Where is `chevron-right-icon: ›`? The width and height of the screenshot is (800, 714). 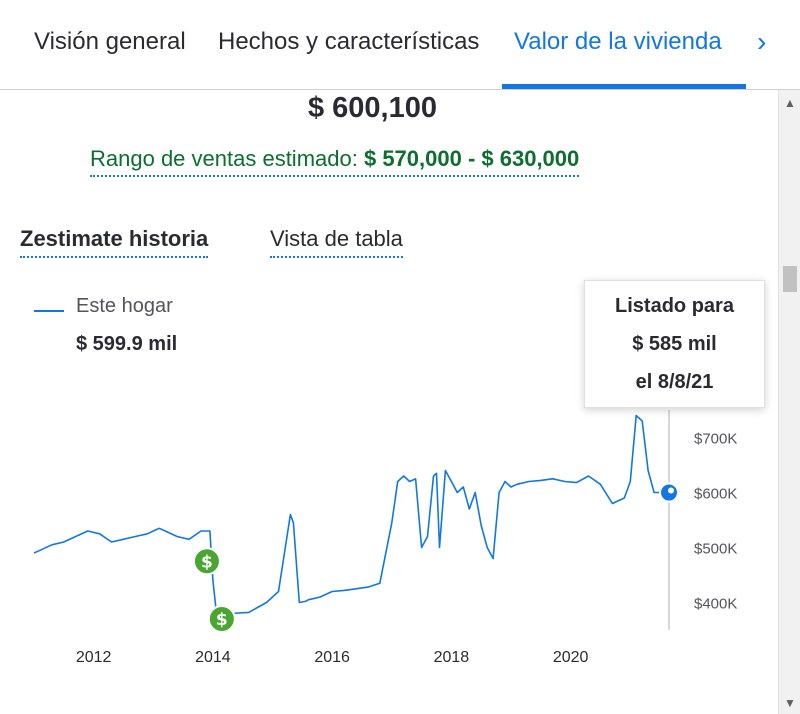
chevron-right-icon: › is located at coordinates (762, 41).